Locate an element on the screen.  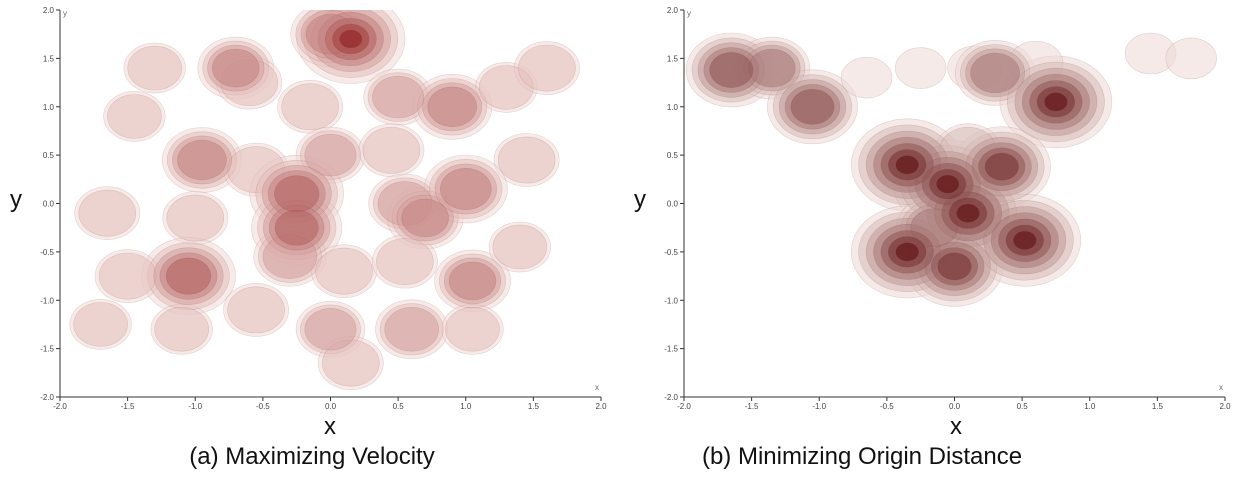
y-ticks-a: 2.0 1.5 1.0 0.5 0.0 -0.5 -1.0 -1.5 -2.0 is located at coordinates (50, 204).